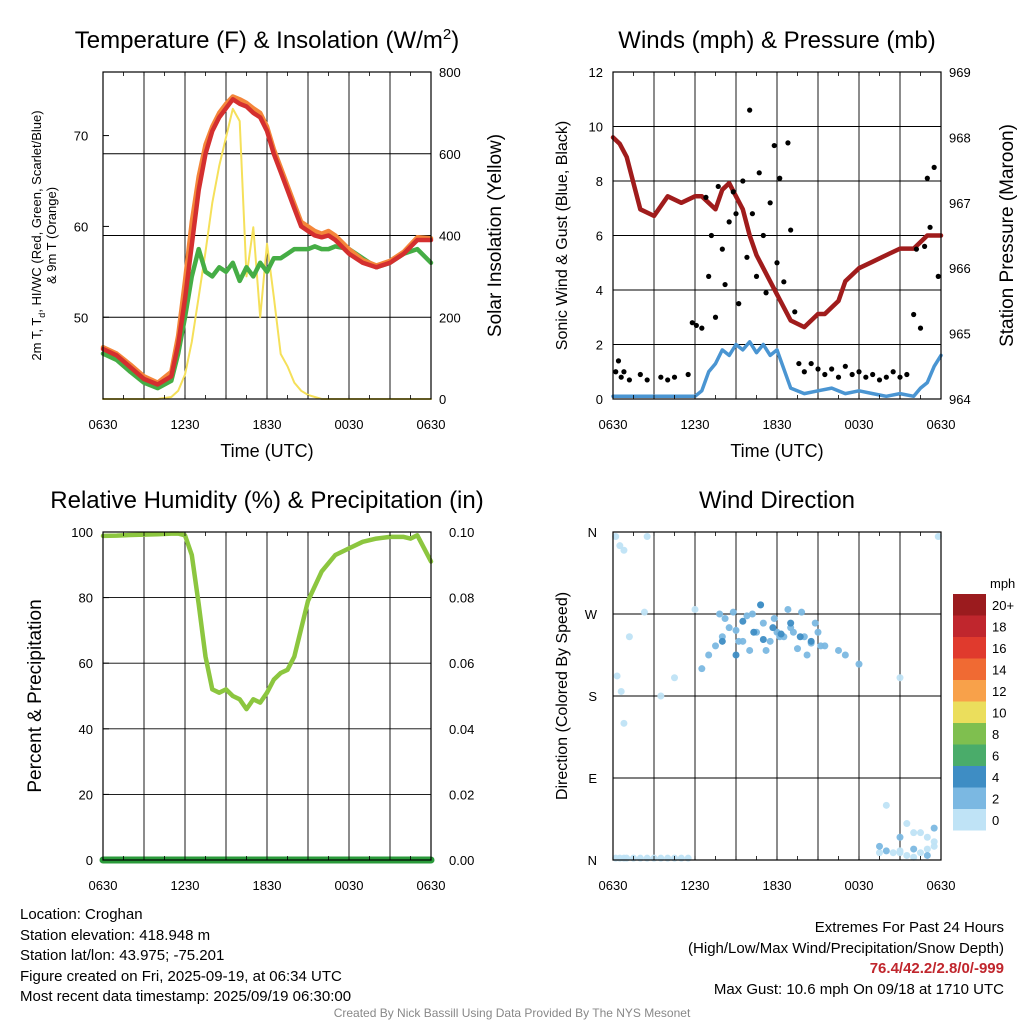 The image size is (1024, 1024). What do you see at coordinates (960, 72) in the screenshot?
I see `y2-tick-label: 969` at bounding box center [960, 72].